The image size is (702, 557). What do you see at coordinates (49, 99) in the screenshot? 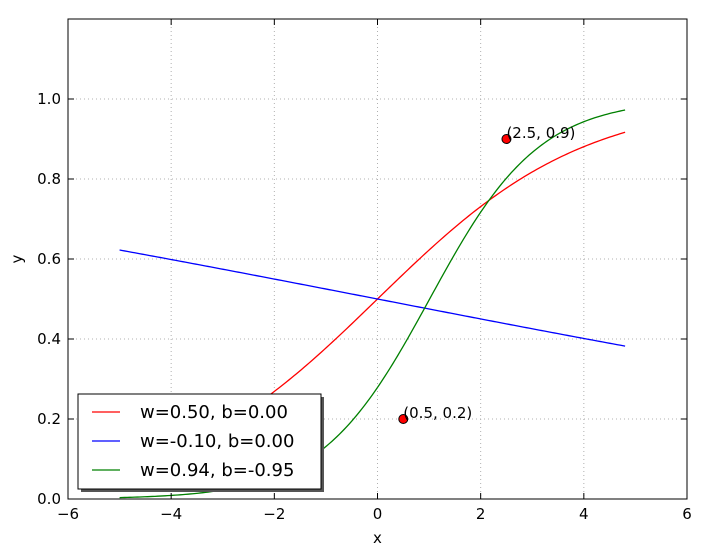
I see `y-tick-label: 1.0` at bounding box center [49, 99].